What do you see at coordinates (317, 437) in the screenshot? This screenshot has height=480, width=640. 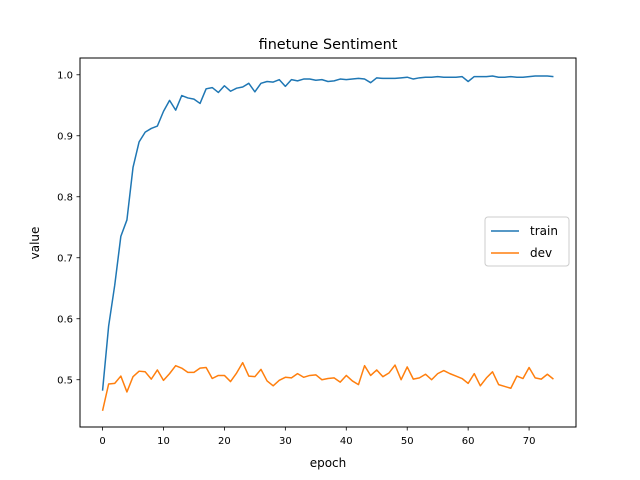 I see `x-axis-ticks: 0 10 20 30 40 50 60 70` at bounding box center [317, 437].